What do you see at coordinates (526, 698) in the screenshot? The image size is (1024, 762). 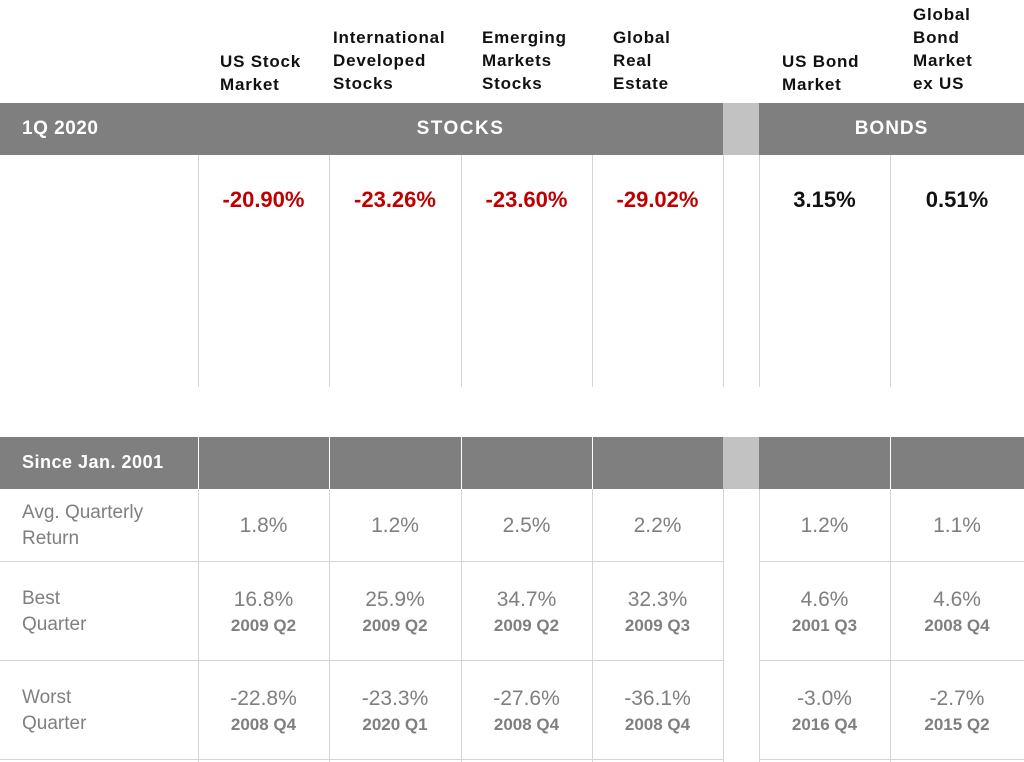 I see `worst-emerging: -27.6%` at bounding box center [526, 698].